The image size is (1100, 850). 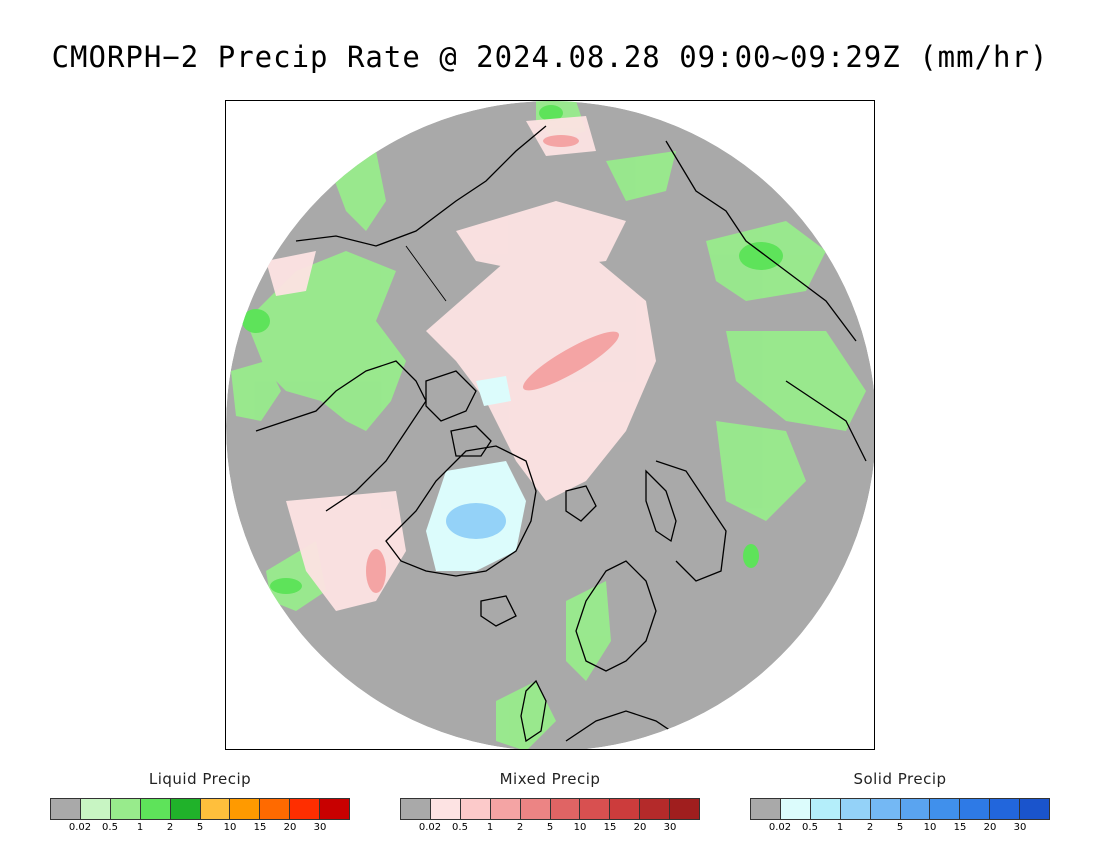 I want to click on legend-liquid-tick: 5, so click(x=200, y=827).